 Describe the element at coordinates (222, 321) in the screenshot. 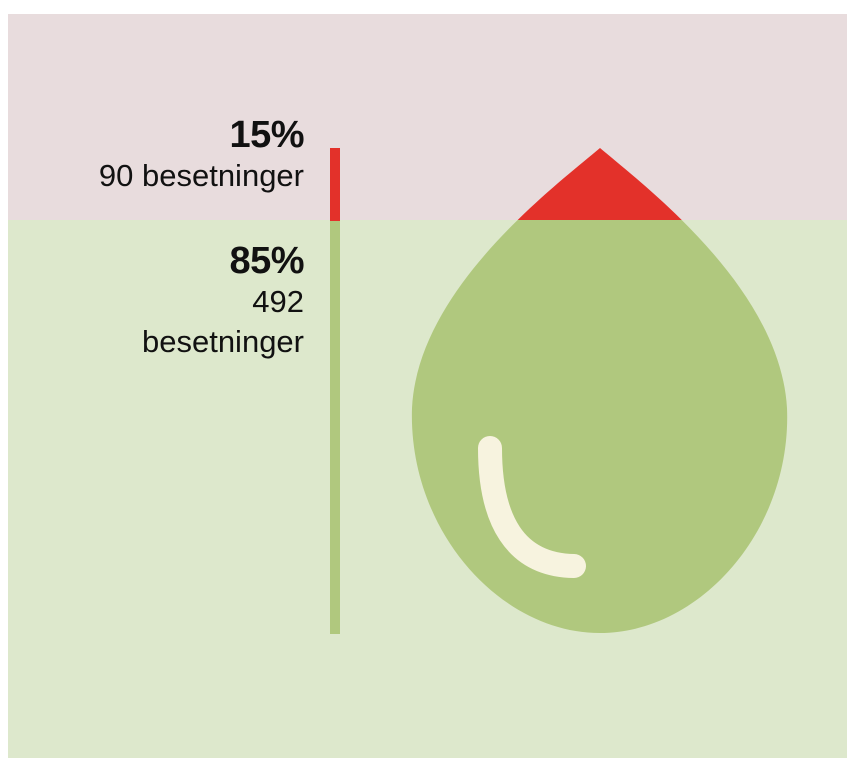

I see `count-label-major: 492 besetninger` at that location.